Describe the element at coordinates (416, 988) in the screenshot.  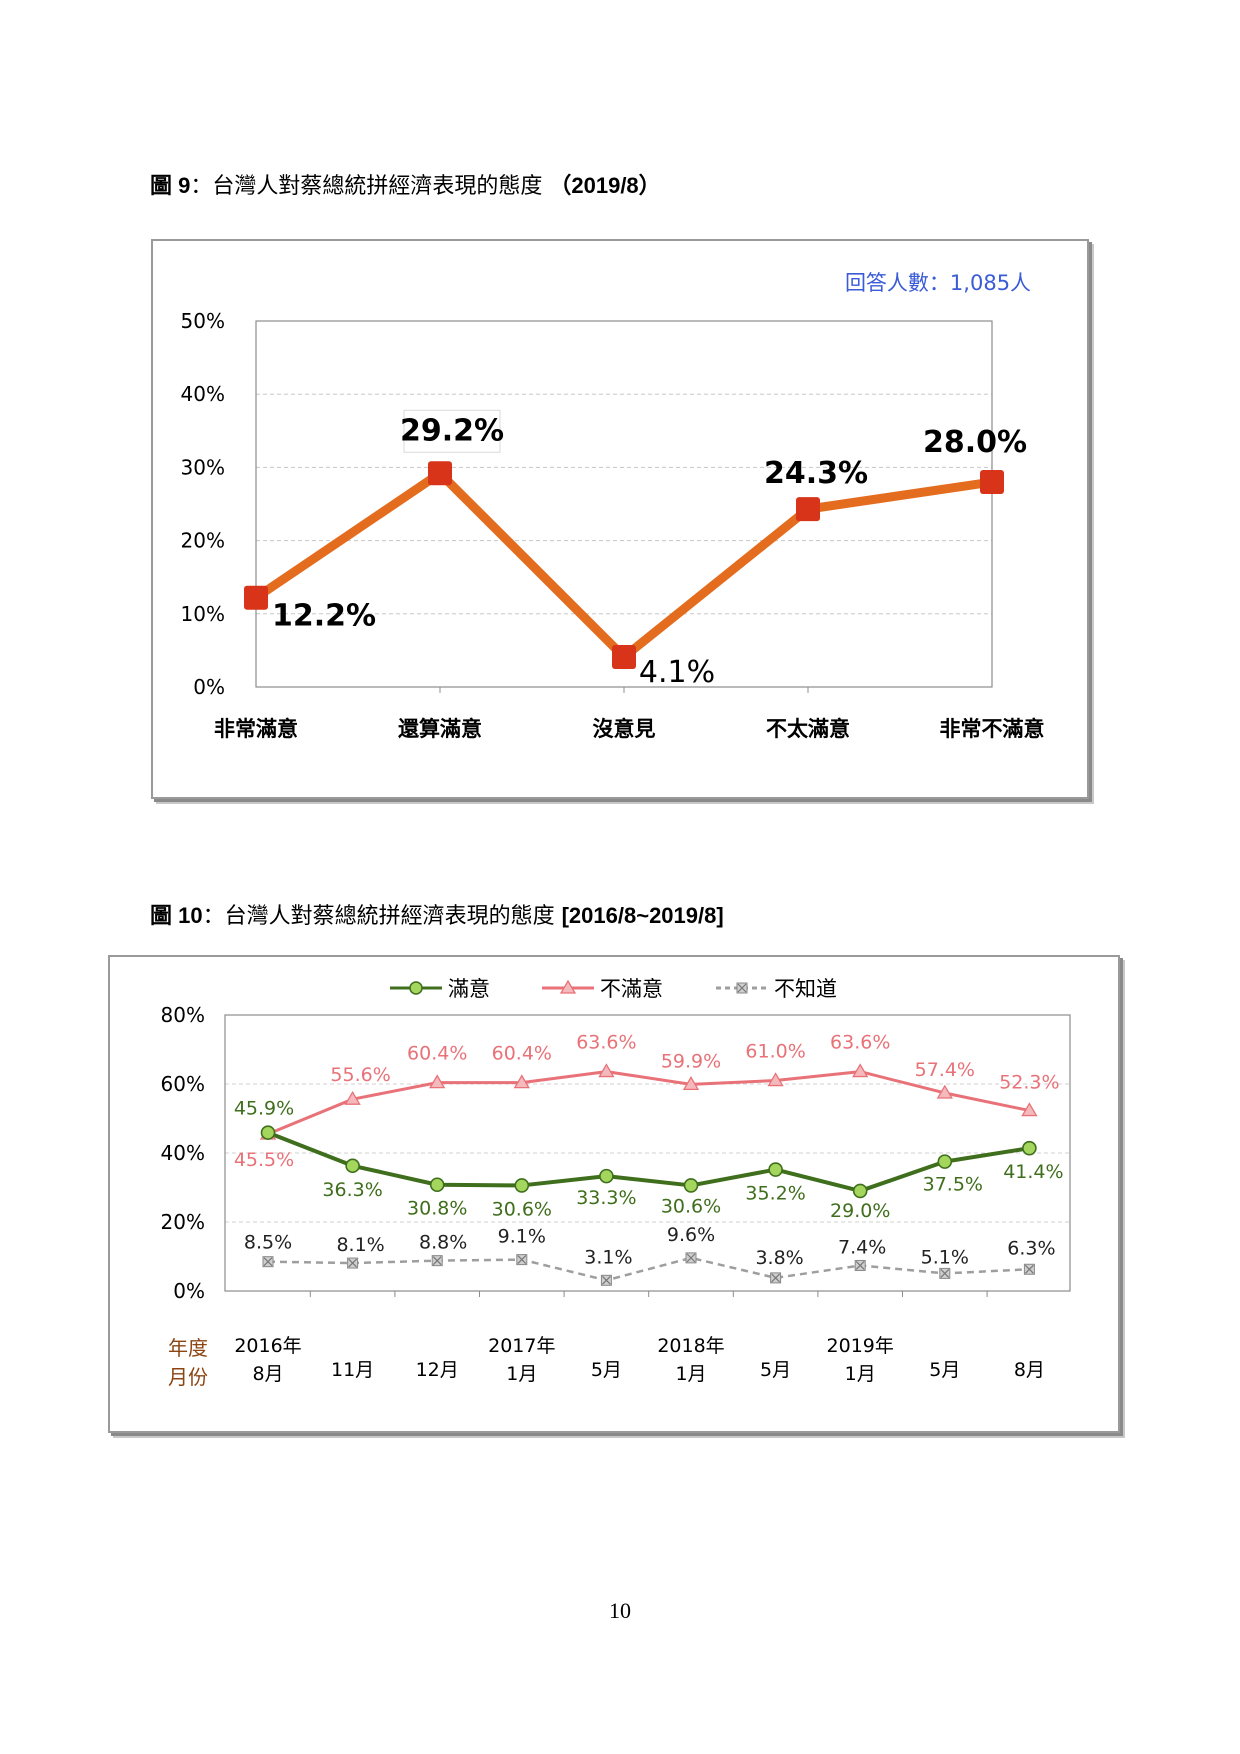
I see `legend-marker` at that location.